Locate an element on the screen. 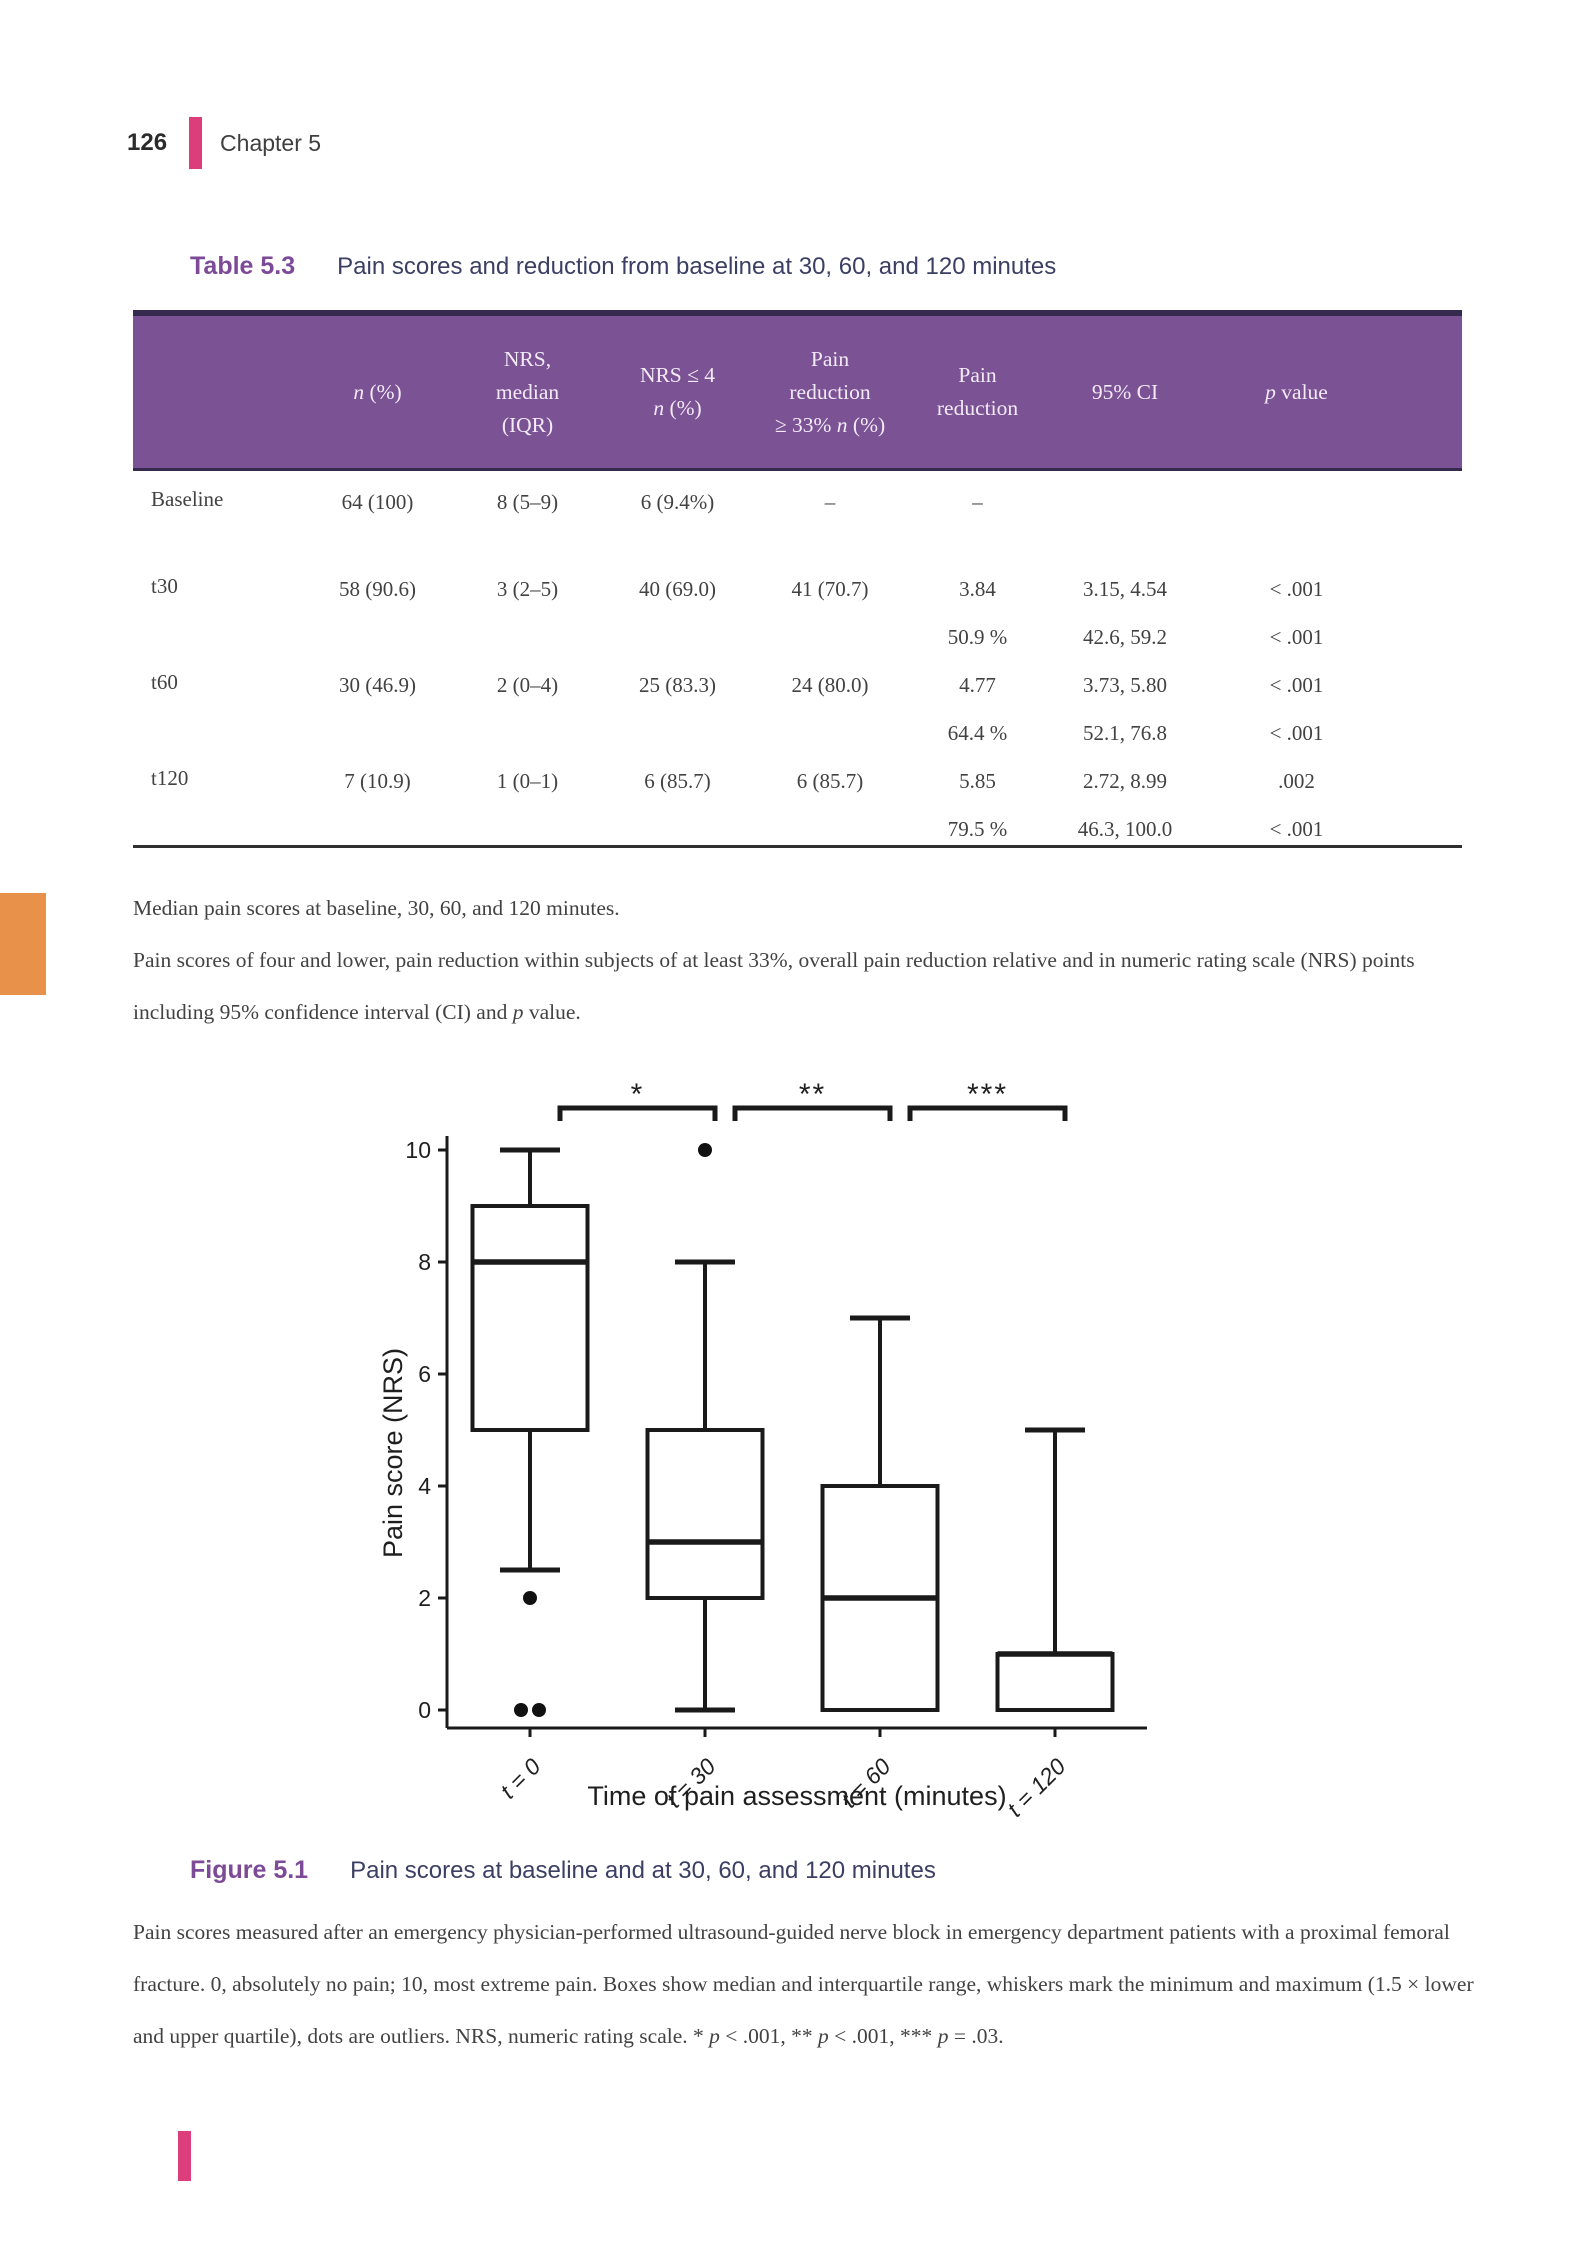  y-tick-label: 2 is located at coordinates (424, 1598).